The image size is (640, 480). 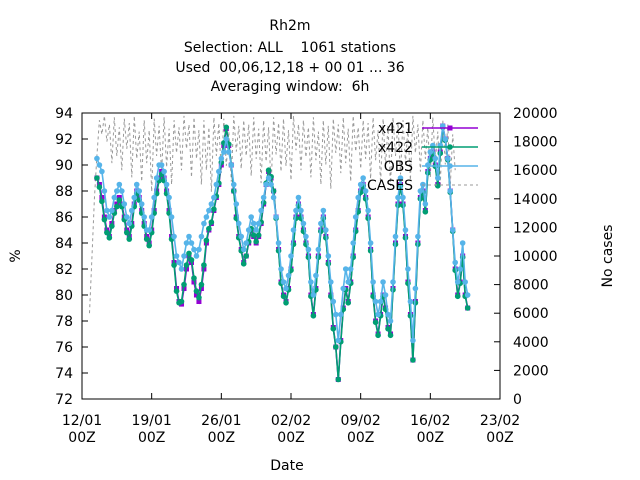 I want to click on legend-label-cases: CASES, so click(x=390, y=186).